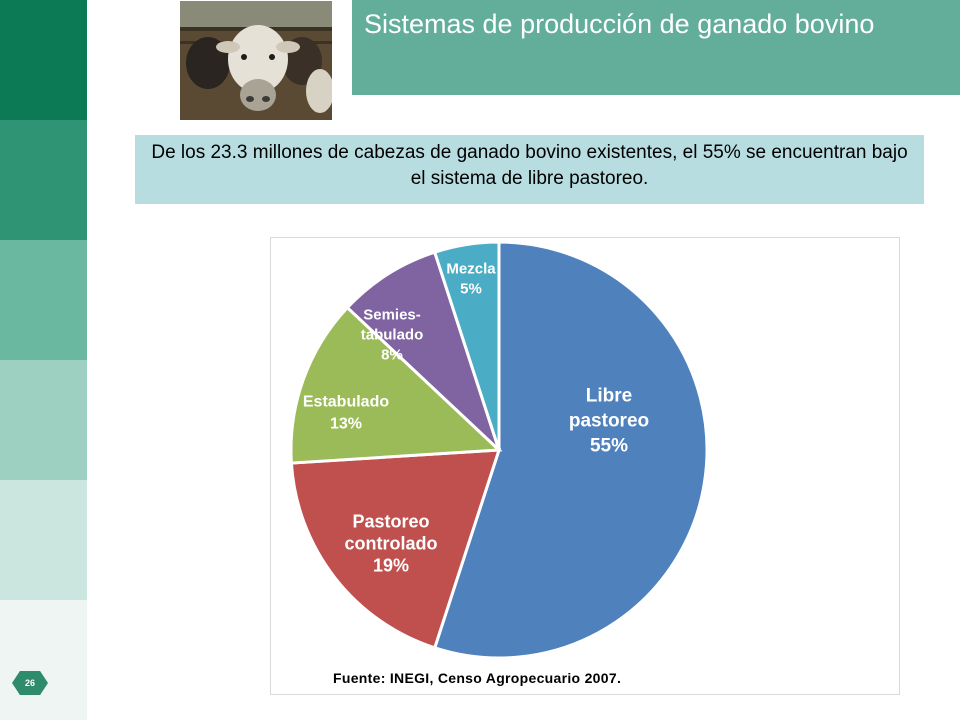  What do you see at coordinates (392, 314) in the screenshot?
I see `slice-label-line: Semies-` at bounding box center [392, 314].